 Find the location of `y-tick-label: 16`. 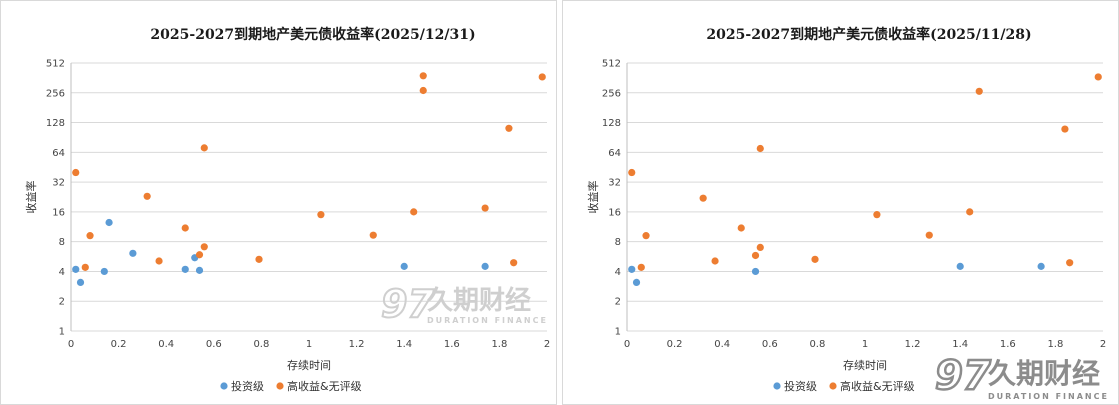

y-tick-label: 16 is located at coordinates (58, 212).